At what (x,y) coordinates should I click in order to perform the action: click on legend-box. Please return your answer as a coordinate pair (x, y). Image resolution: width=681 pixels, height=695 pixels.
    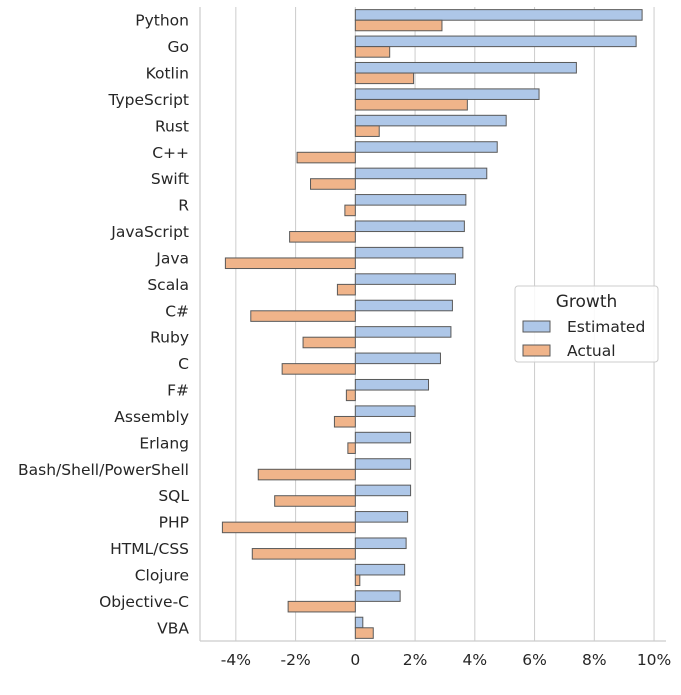
    Looking at the image, I should click on (586, 324).